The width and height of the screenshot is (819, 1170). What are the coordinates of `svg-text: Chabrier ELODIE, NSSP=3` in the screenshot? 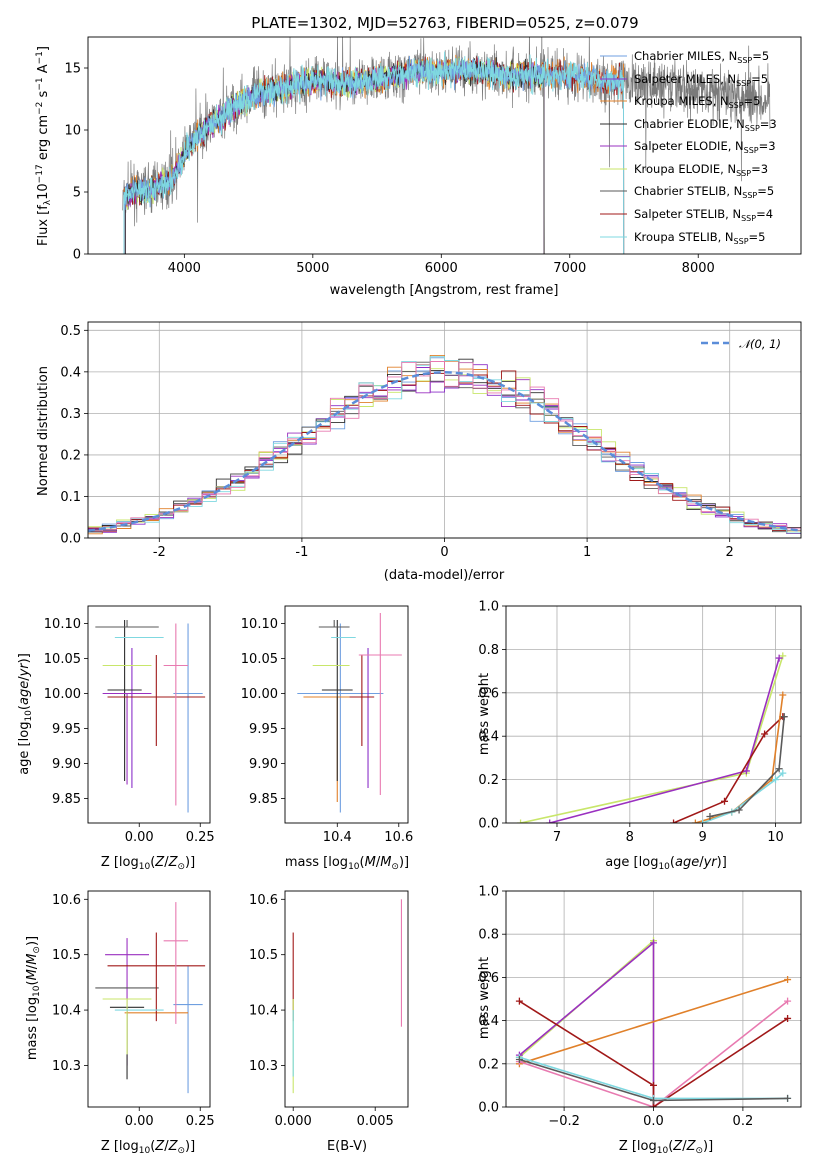 It's located at (705, 125).